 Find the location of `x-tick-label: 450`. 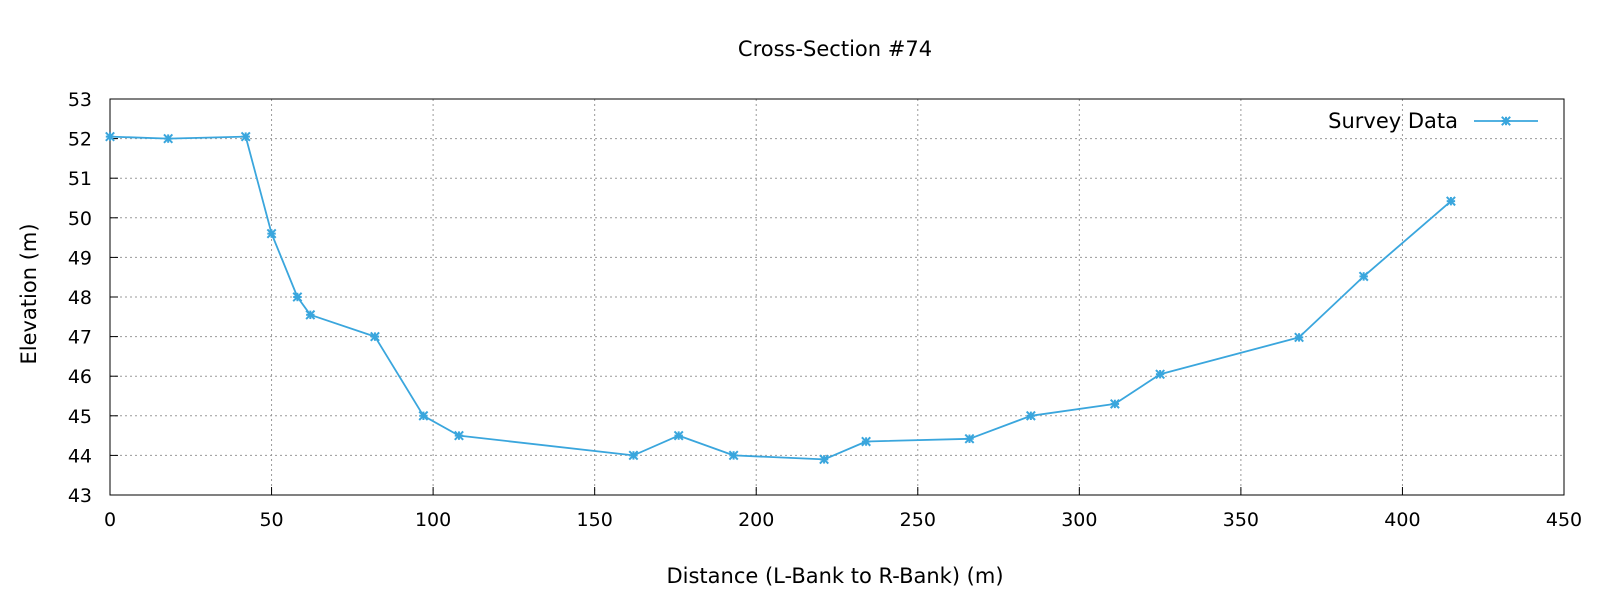

x-tick-label: 450 is located at coordinates (1564, 520).